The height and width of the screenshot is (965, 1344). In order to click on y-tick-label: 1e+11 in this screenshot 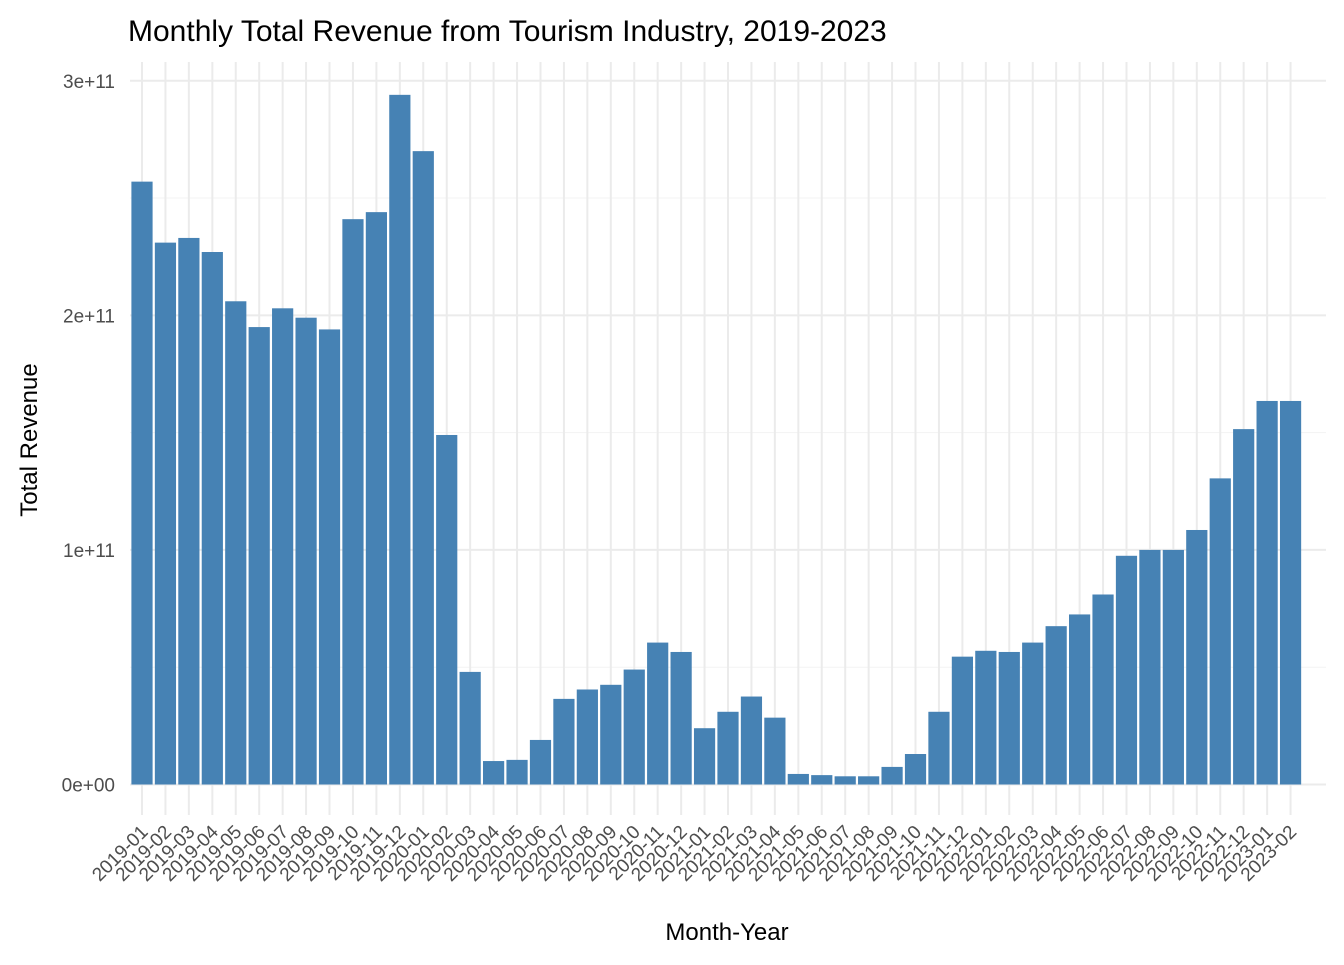, I will do `click(89, 551)`.